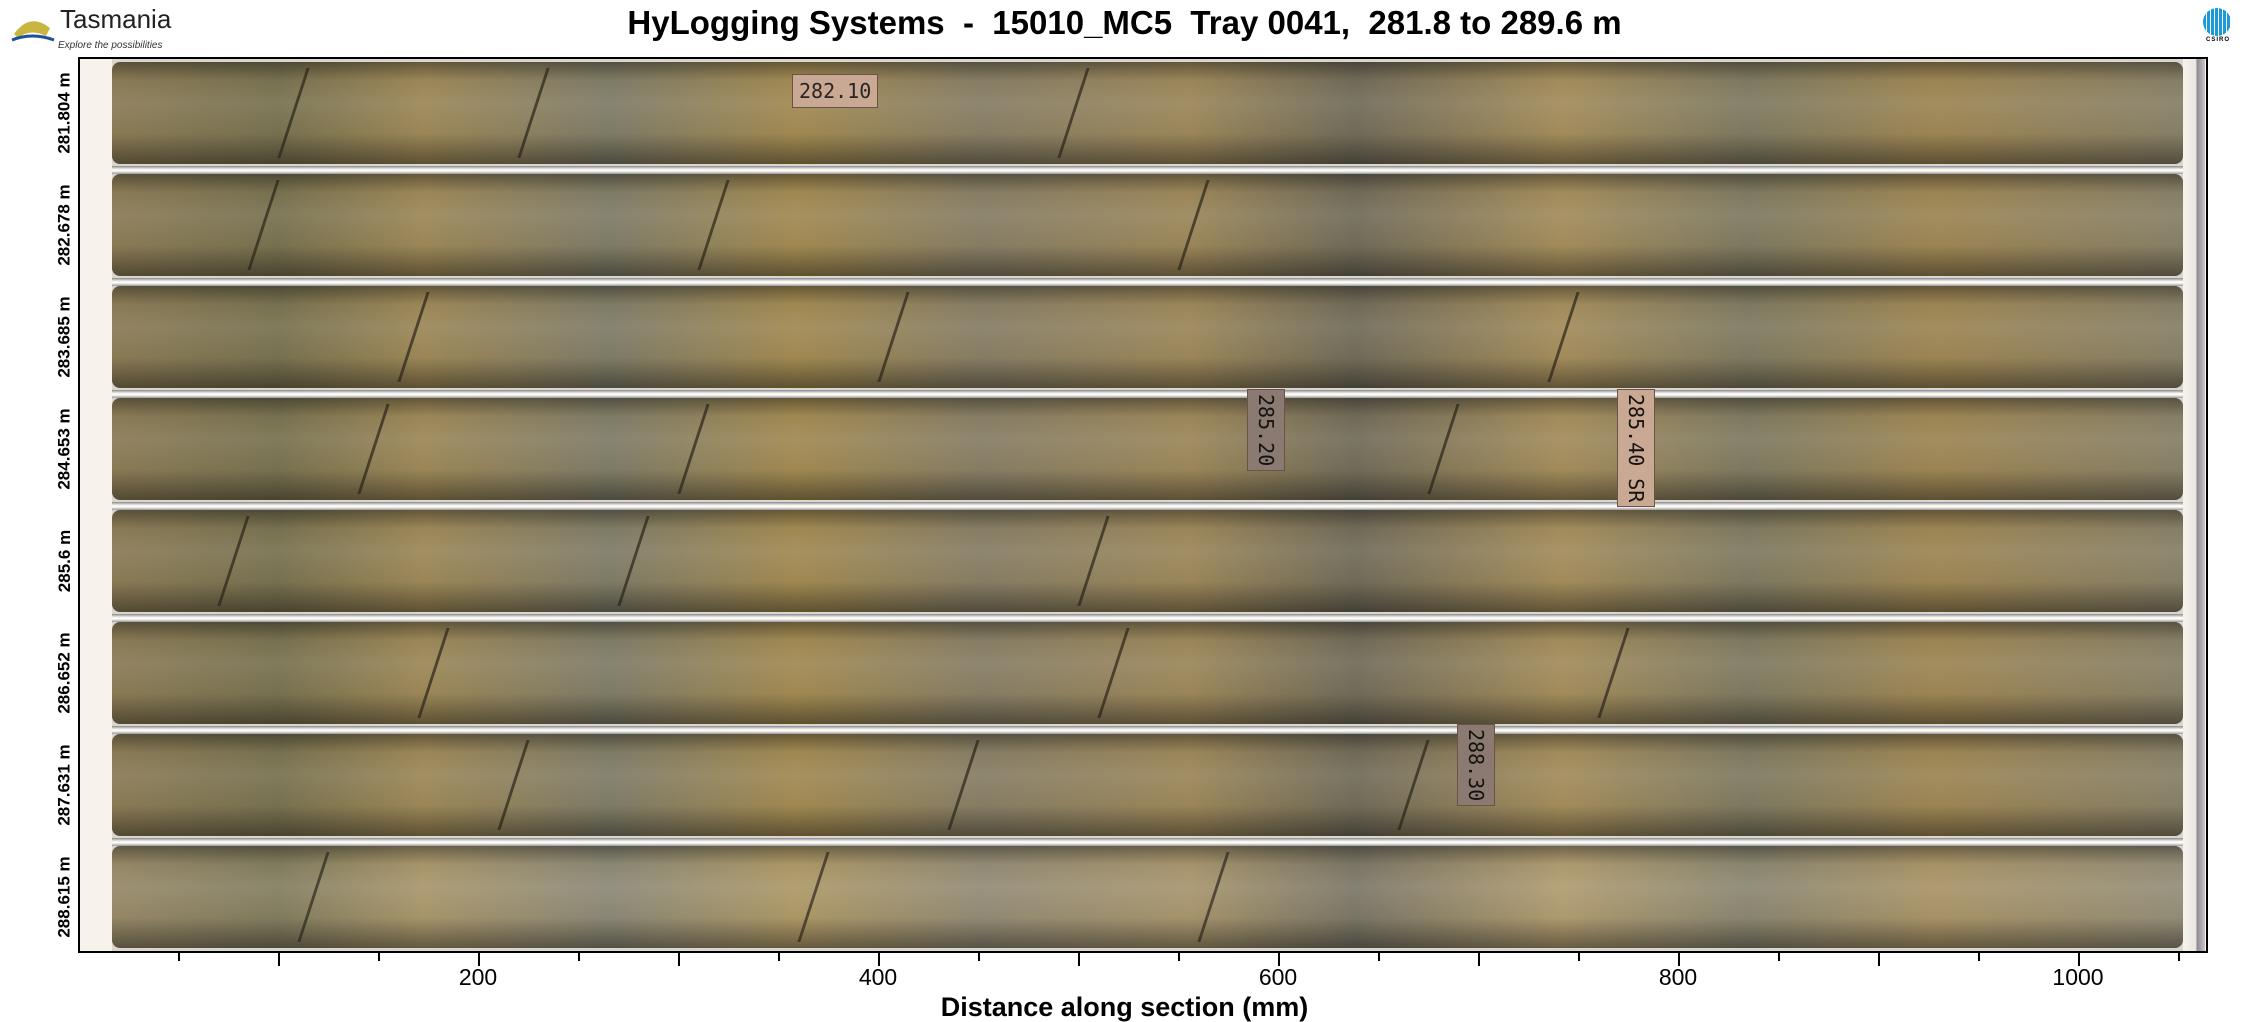 Image resolution: width=2249 pixels, height=1022 pixels. I want to click on tasmania-logo-tagline: Explore the possibilities, so click(110, 45).